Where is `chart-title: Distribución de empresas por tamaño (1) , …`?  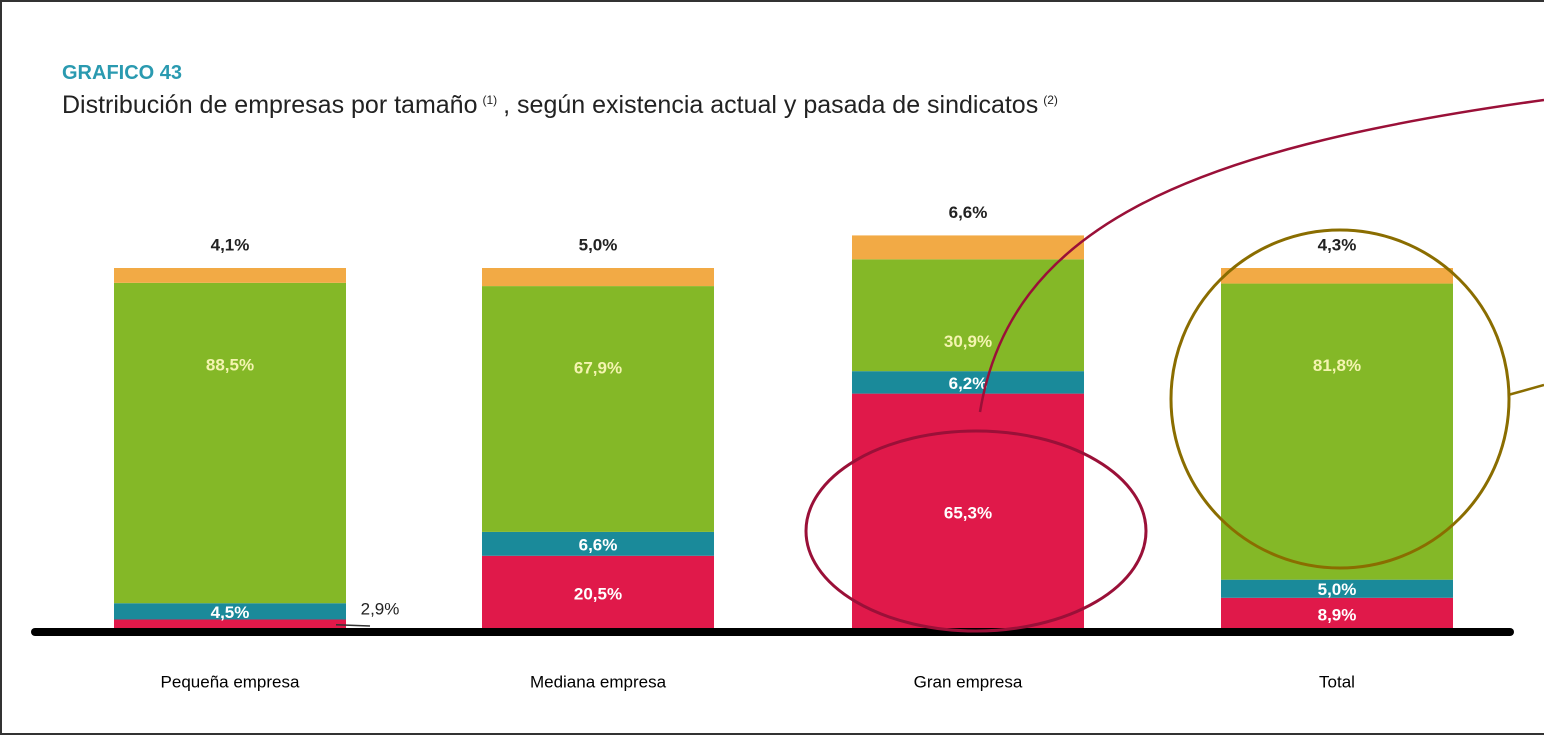
chart-title: Distribución de empresas por tamaño (1) , … is located at coordinates (563, 105).